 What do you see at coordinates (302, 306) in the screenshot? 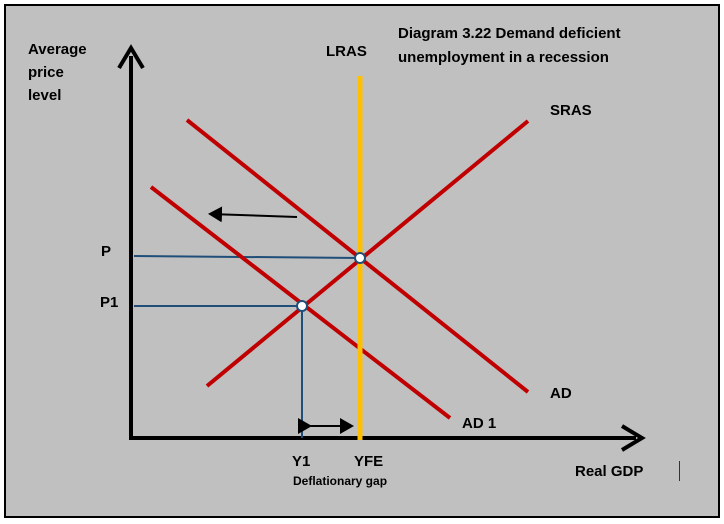
I see `equilibrium-point-recession` at bounding box center [302, 306].